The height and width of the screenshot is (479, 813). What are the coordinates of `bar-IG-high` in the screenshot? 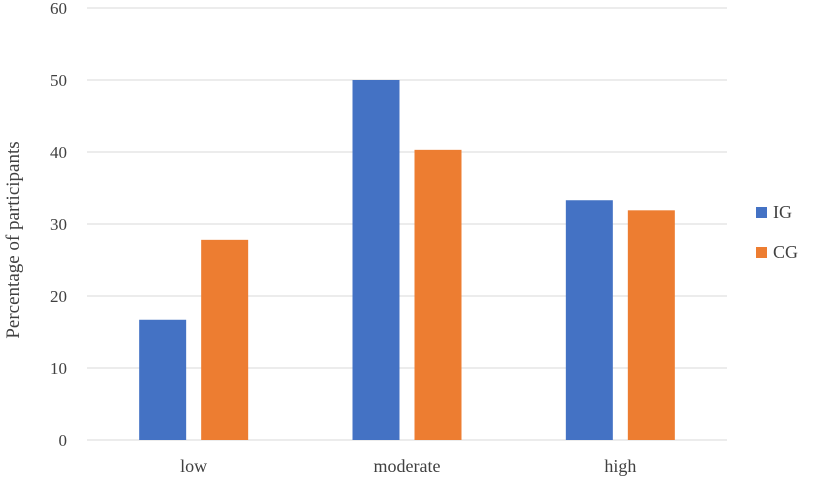 It's located at (589, 320).